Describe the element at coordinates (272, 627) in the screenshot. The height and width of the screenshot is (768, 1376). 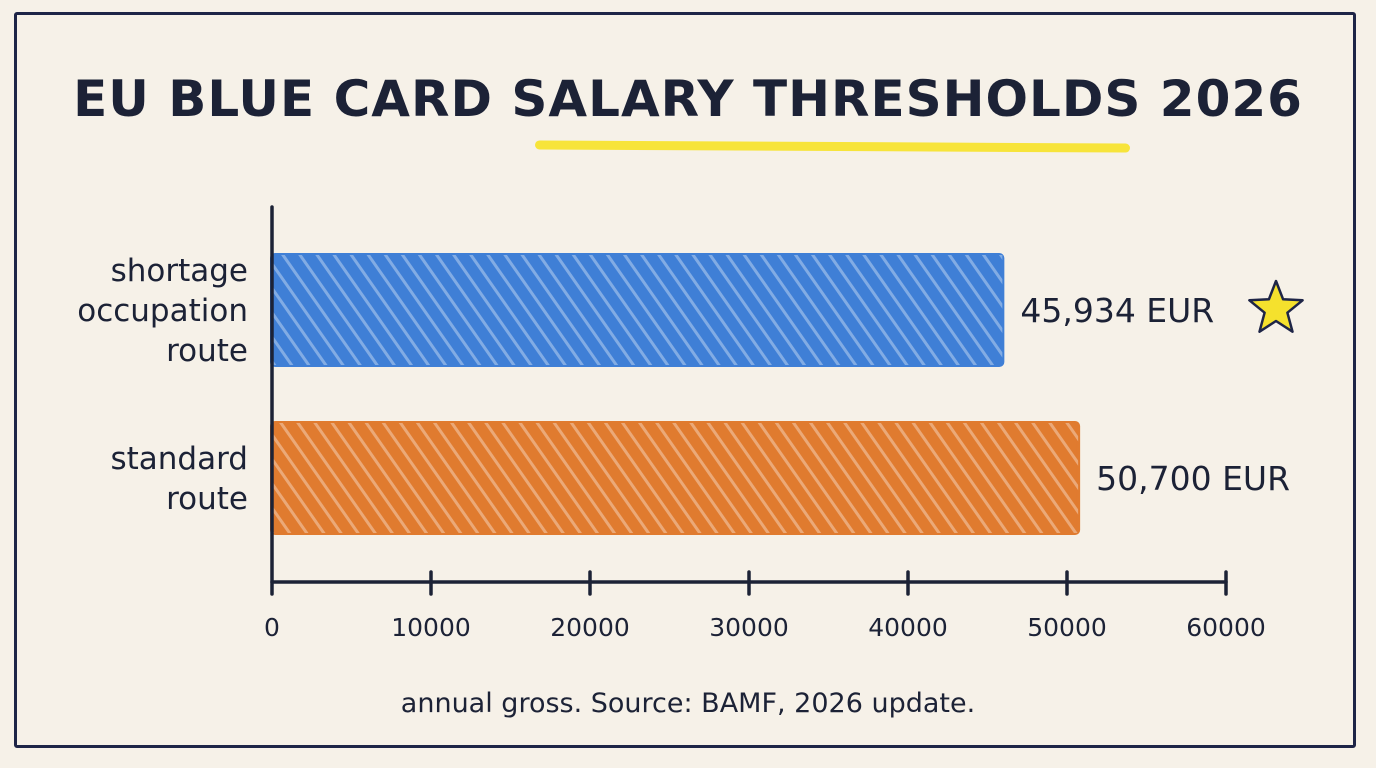
I see `x-tick-label: 0` at that location.